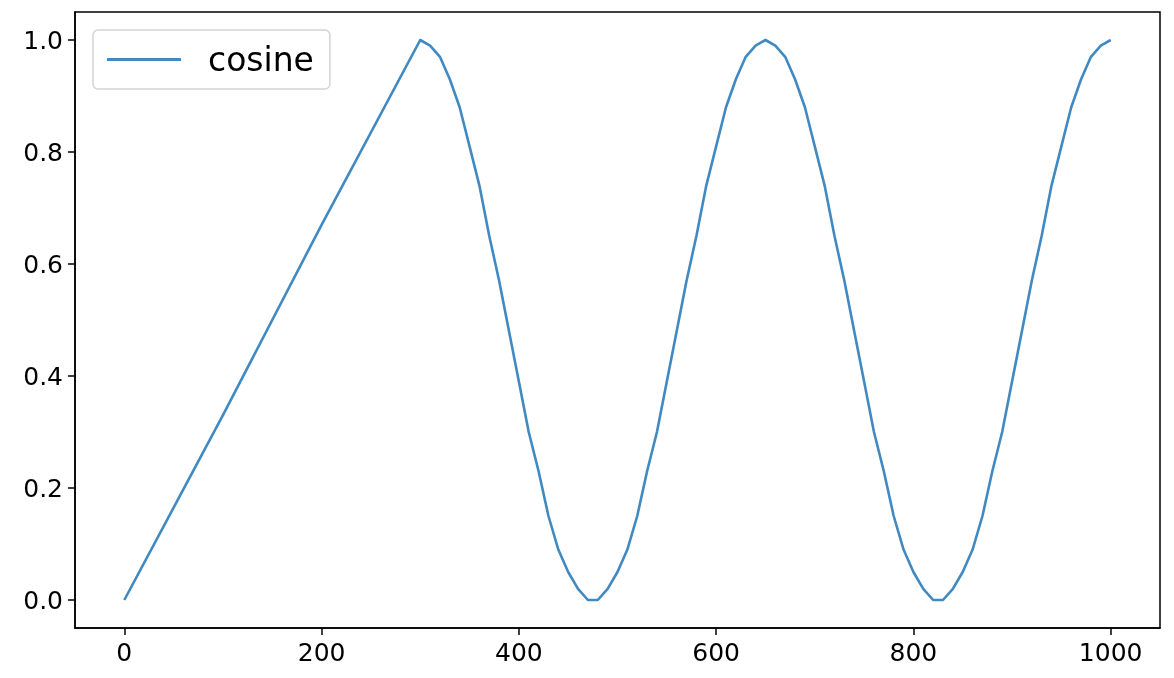  What do you see at coordinates (124, 652) in the screenshot?
I see `x-tick-label: 0` at bounding box center [124, 652].